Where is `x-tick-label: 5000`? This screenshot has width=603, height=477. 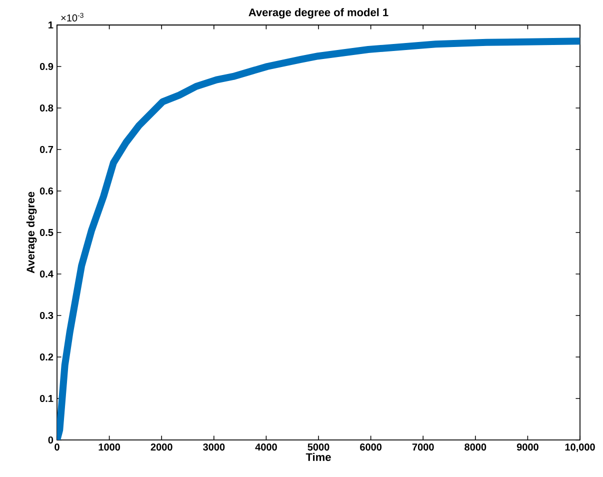
x-tick-label: 5000 is located at coordinates (319, 447).